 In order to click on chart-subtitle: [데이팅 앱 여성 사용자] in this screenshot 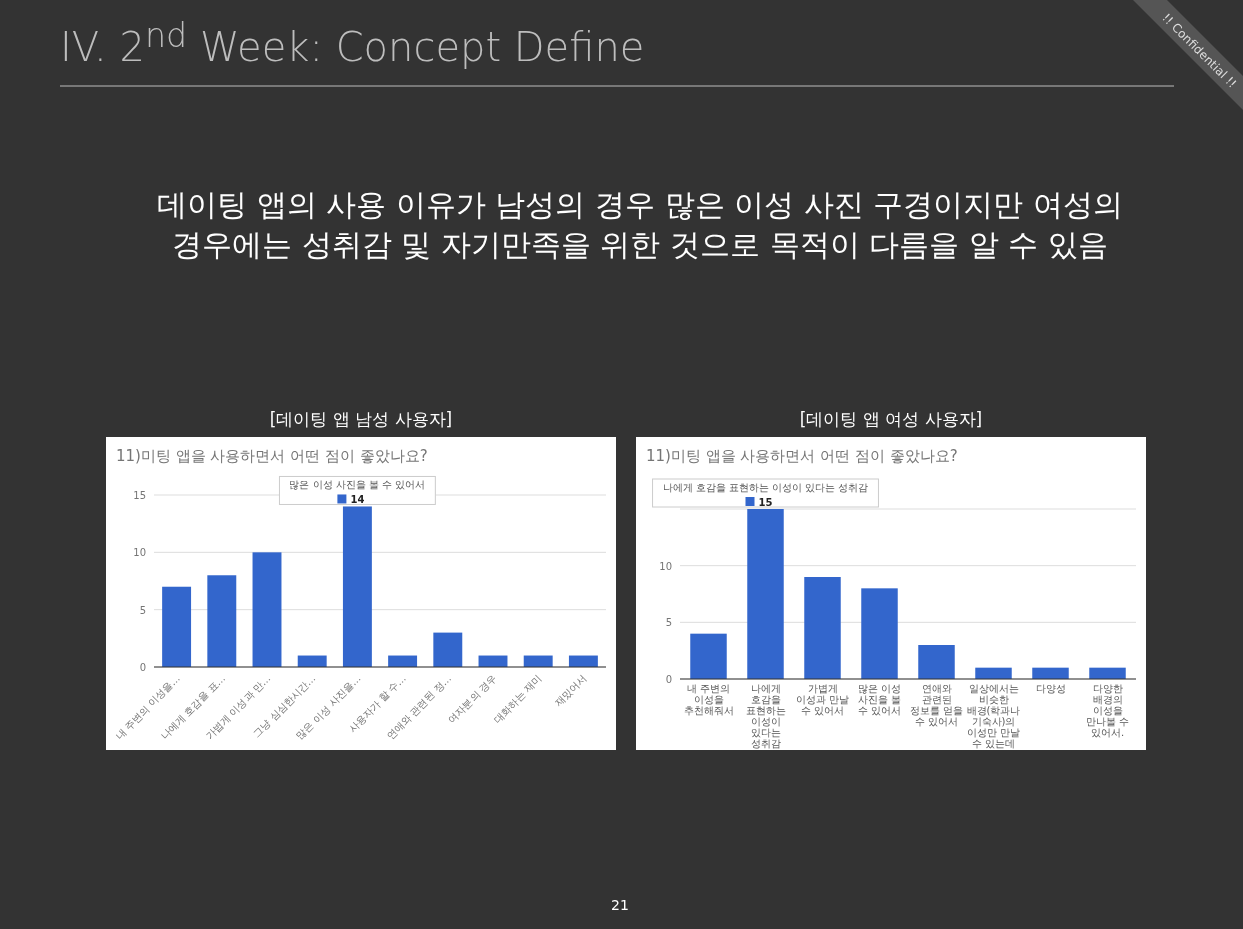, I will do `click(891, 419)`.